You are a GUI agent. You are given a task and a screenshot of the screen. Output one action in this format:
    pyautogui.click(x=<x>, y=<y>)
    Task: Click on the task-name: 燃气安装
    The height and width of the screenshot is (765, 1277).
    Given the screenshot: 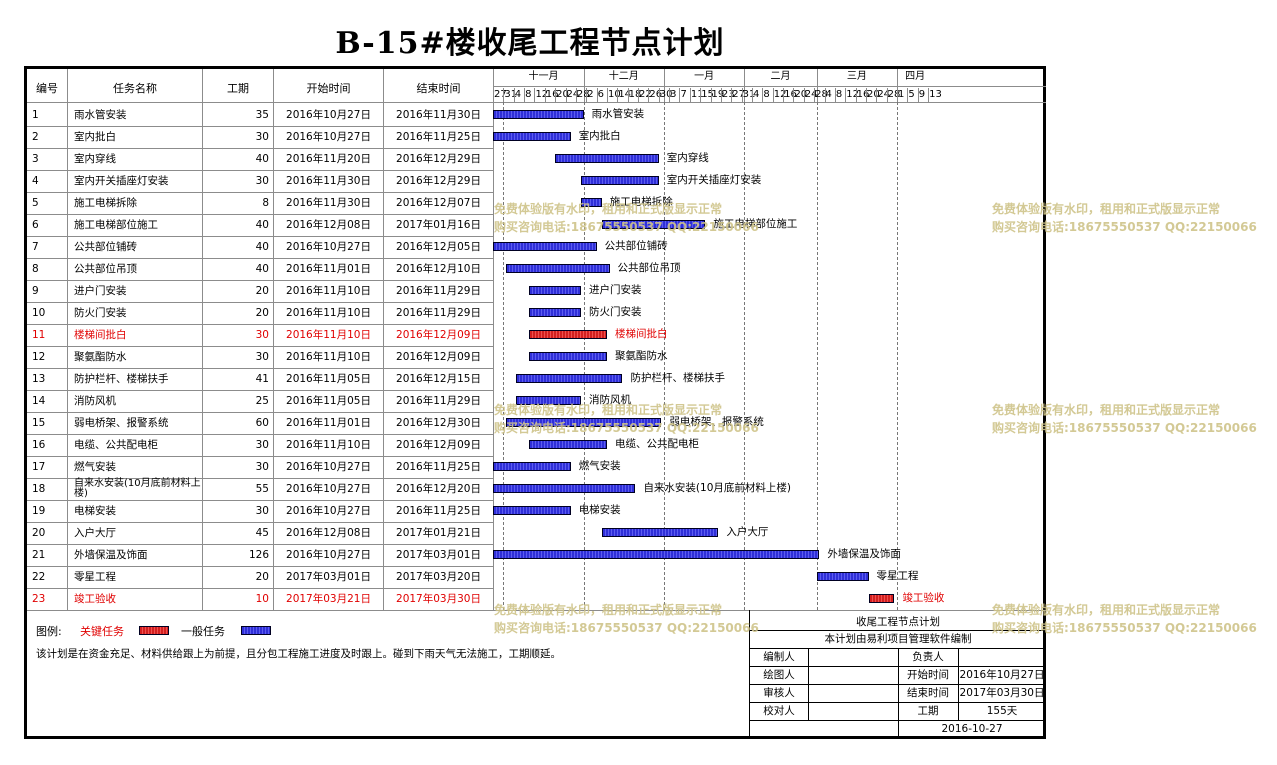 What is the action you would take?
    pyautogui.click(x=95, y=467)
    